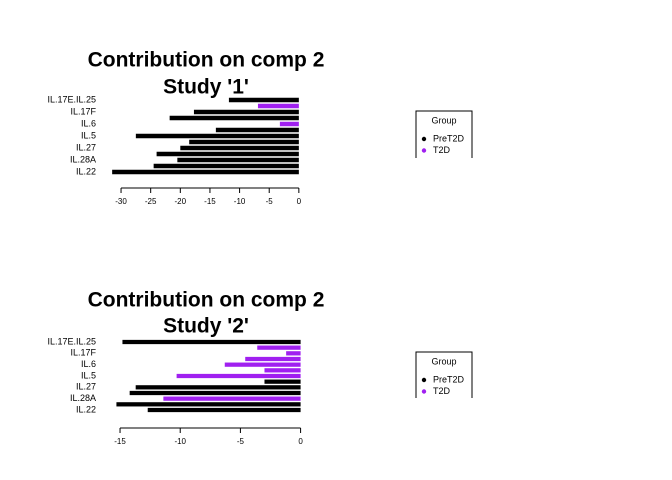 This screenshot has height=480, width=672. What do you see at coordinates (121, 201) in the screenshot?
I see `x-tick-label: -30` at bounding box center [121, 201].